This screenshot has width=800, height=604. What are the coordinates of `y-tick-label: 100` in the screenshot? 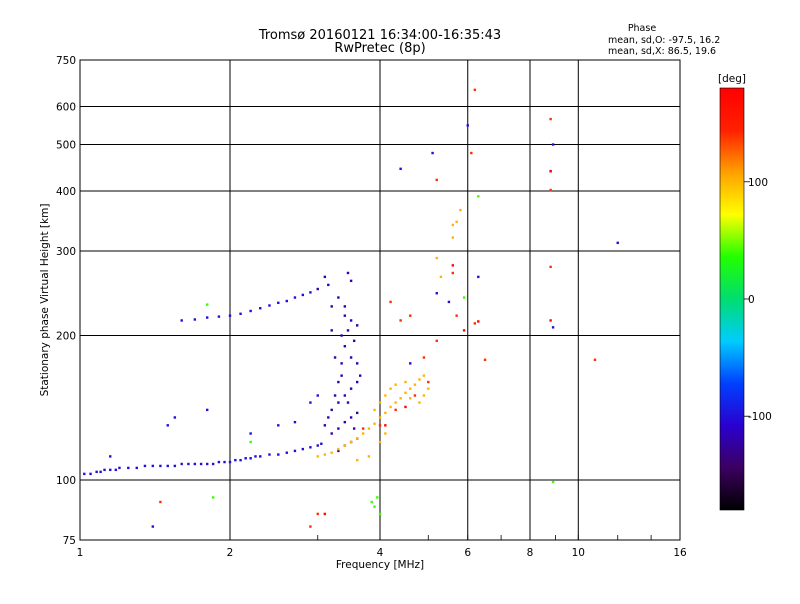 It's located at (66, 481).